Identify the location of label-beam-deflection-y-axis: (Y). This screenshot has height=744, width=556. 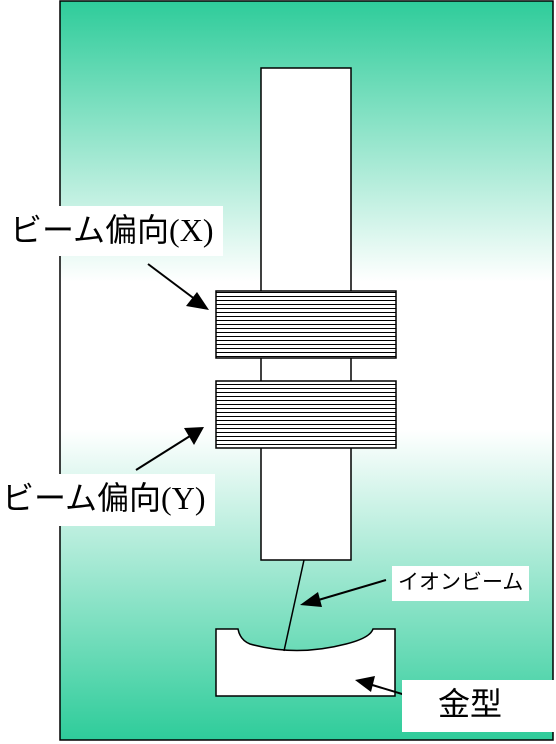
(183, 498).